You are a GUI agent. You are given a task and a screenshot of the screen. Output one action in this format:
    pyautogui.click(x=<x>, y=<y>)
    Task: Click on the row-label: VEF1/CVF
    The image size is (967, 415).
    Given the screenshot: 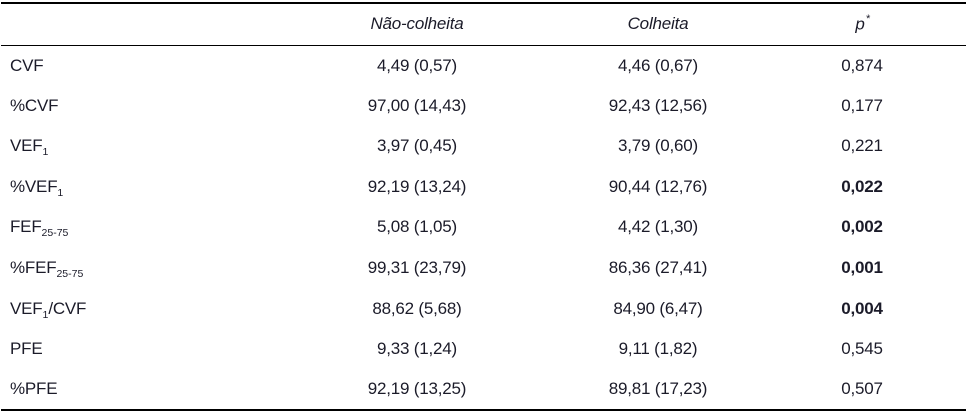 What is the action you would take?
    pyautogui.click(x=48, y=309)
    